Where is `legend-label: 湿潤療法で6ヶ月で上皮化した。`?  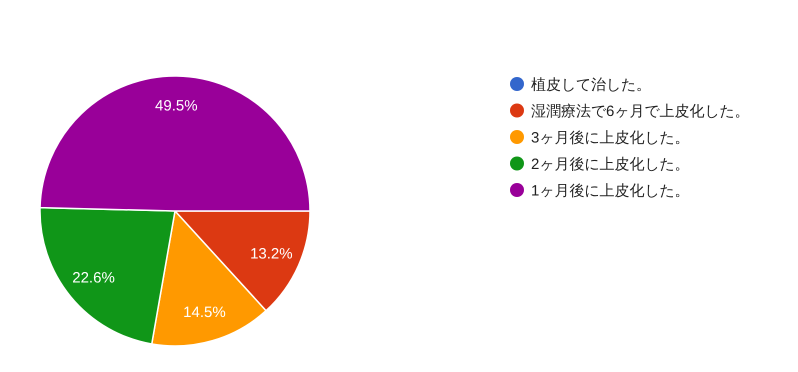
legend-label: 湿潤療法で6ヶ月で上皮化した。 is located at coordinates (640, 111).